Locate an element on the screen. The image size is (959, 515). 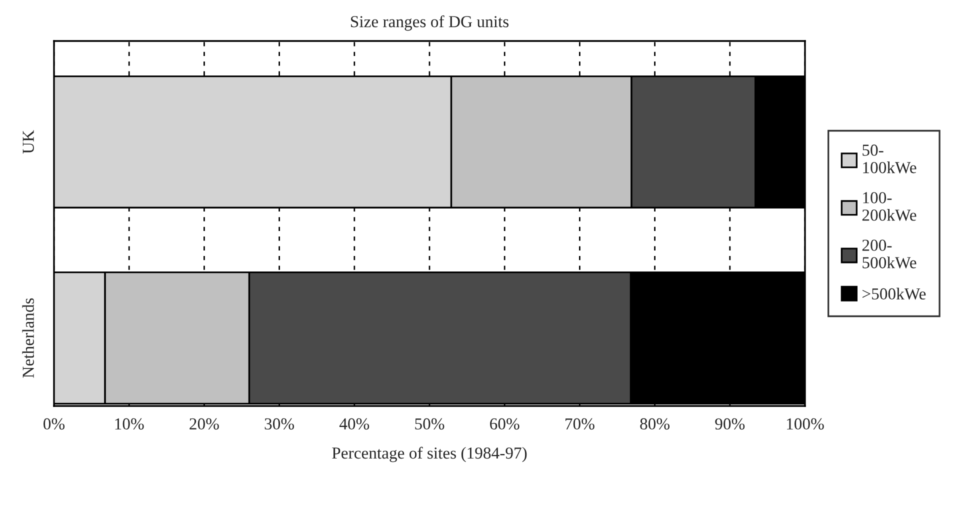
x-tick-label: 90% is located at coordinates (730, 424).